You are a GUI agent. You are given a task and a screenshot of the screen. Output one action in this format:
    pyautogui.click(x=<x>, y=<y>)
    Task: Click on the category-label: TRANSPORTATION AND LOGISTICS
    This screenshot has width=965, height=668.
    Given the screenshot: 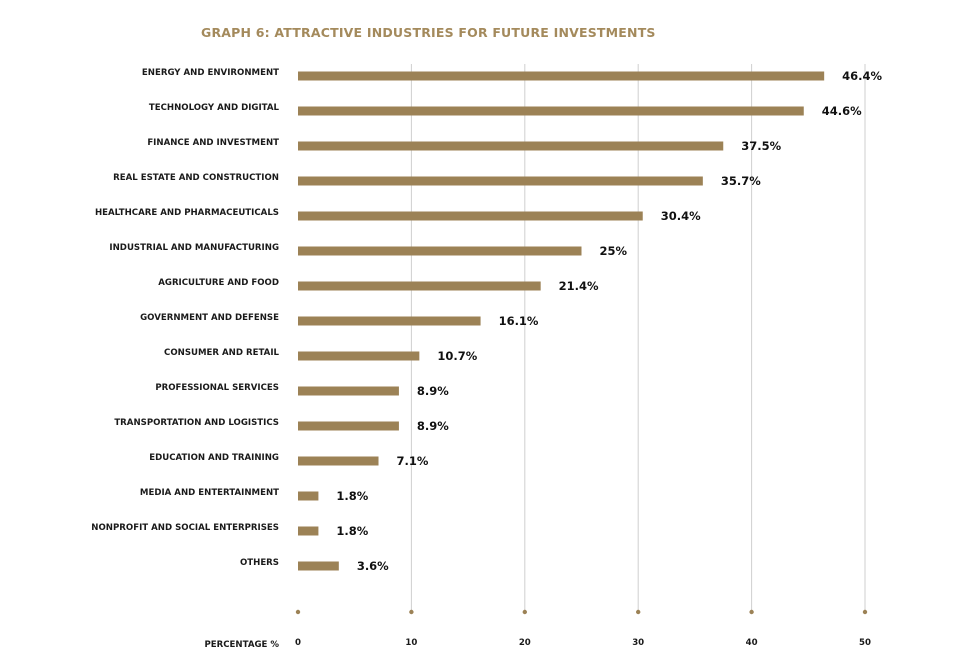 What is the action you would take?
    pyautogui.click(x=196, y=423)
    